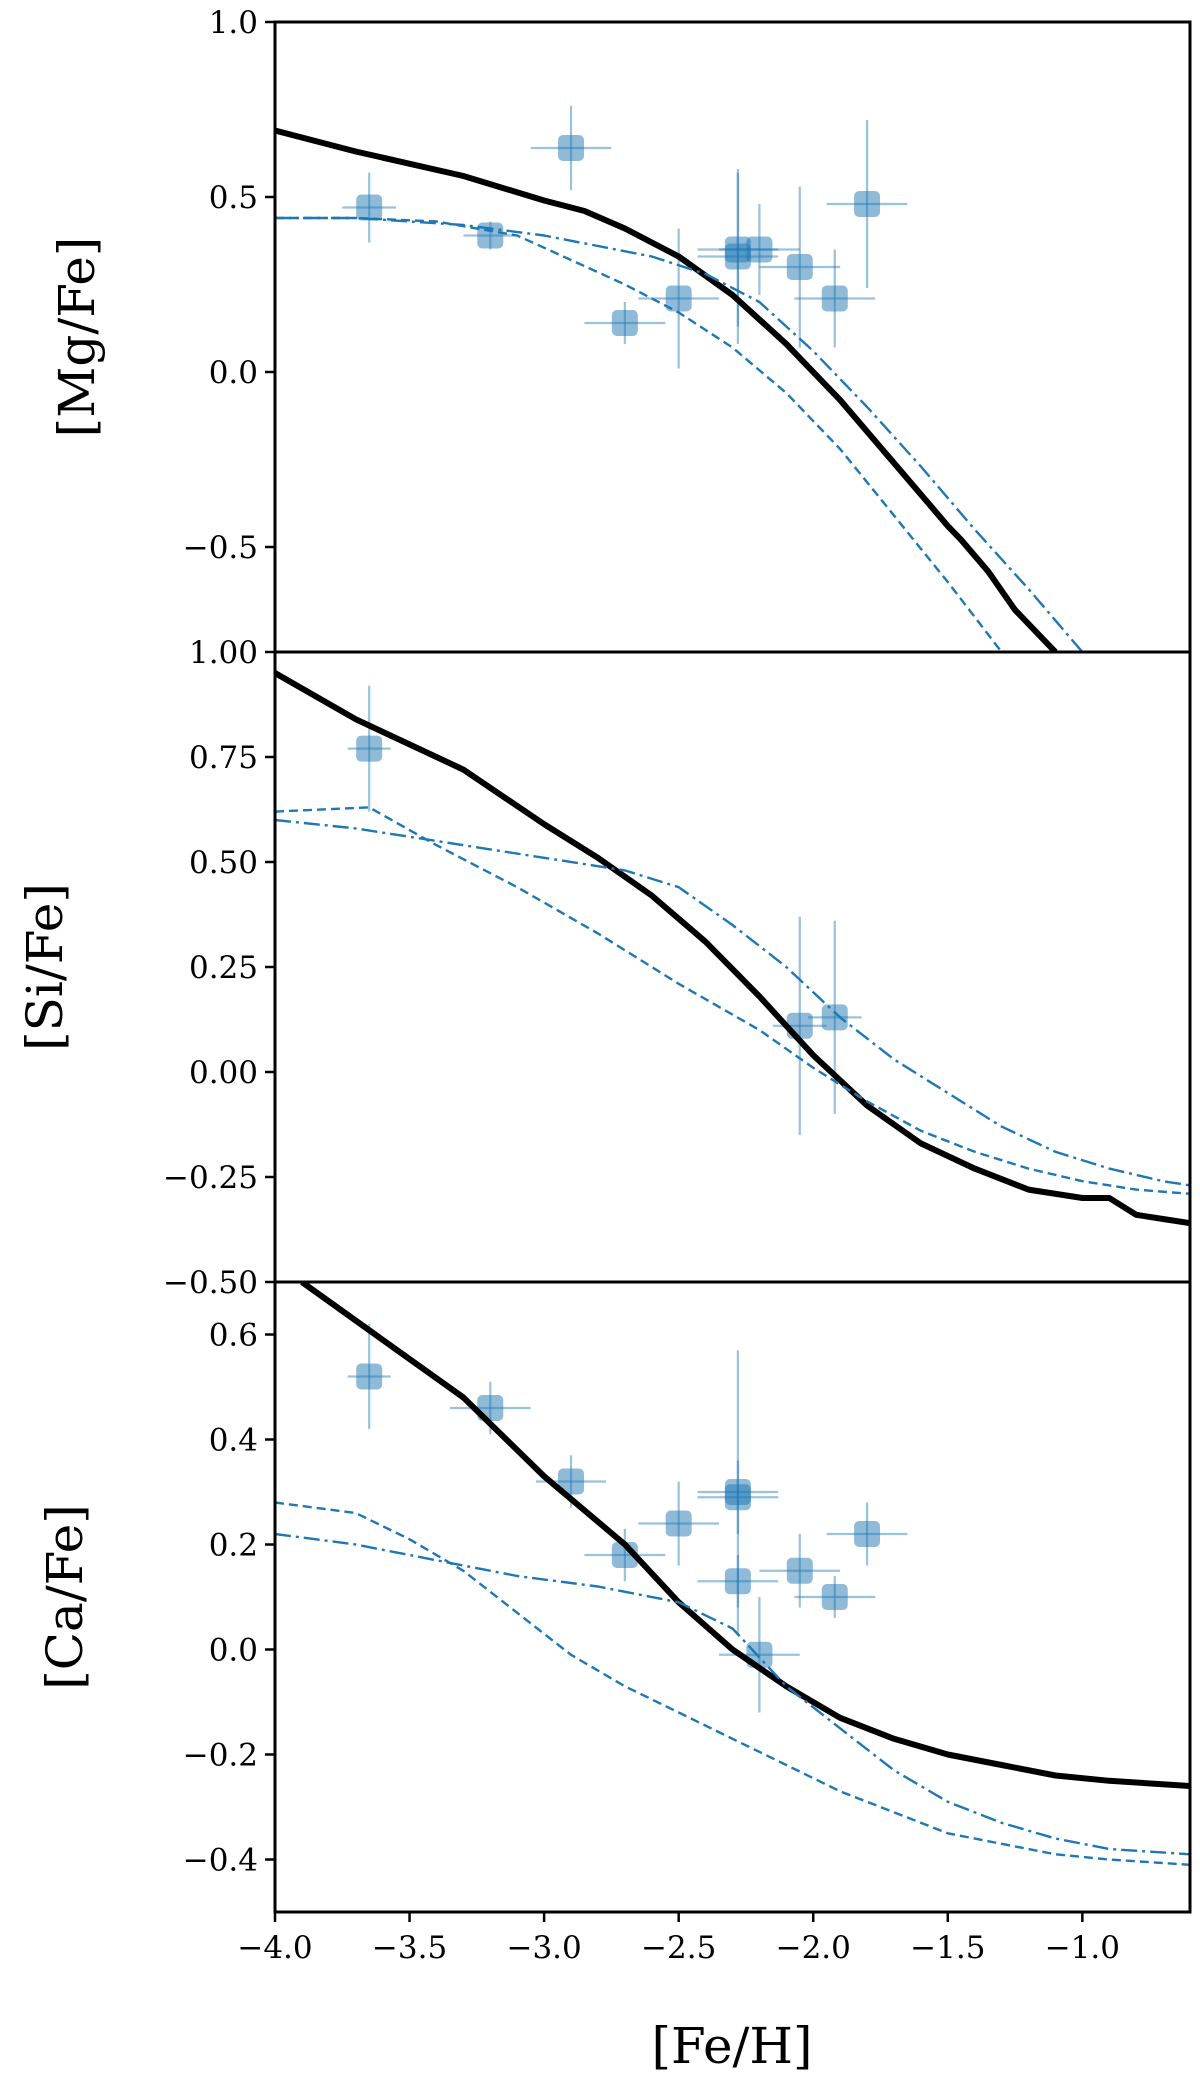 The width and height of the screenshot is (1200, 2082). What do you see at coordinates (223, 758) in the screenshot?
I see `y-tick-label: 0.75` at bounding box center [223, 758].